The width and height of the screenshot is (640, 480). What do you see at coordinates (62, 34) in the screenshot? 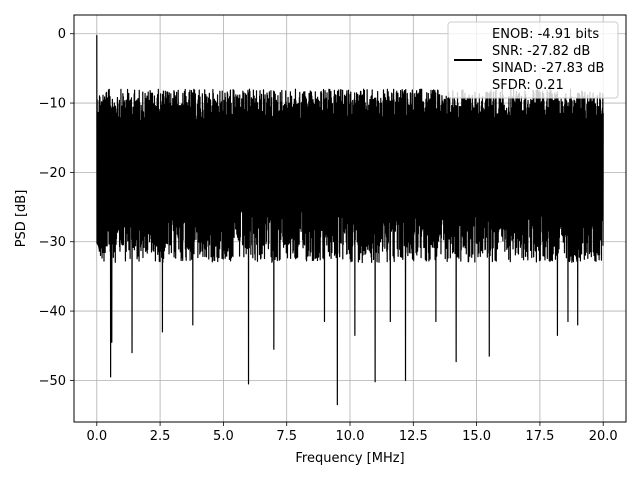
I see `y-tick-label: 0` at bounding box center [62, 34].